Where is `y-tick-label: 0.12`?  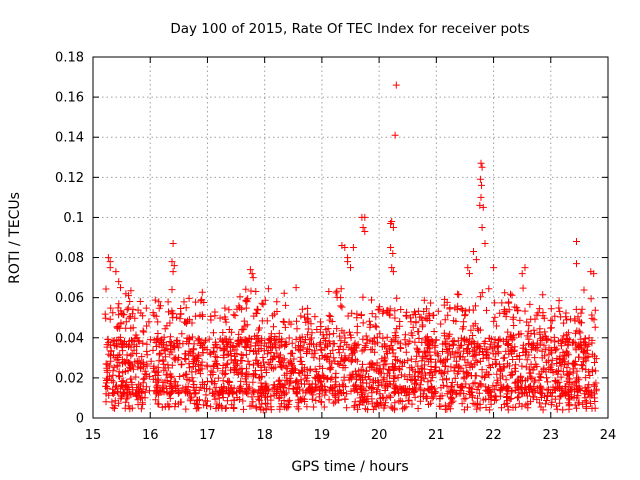
y-tick-label: 0.12 is located at coordinates (69, 178).